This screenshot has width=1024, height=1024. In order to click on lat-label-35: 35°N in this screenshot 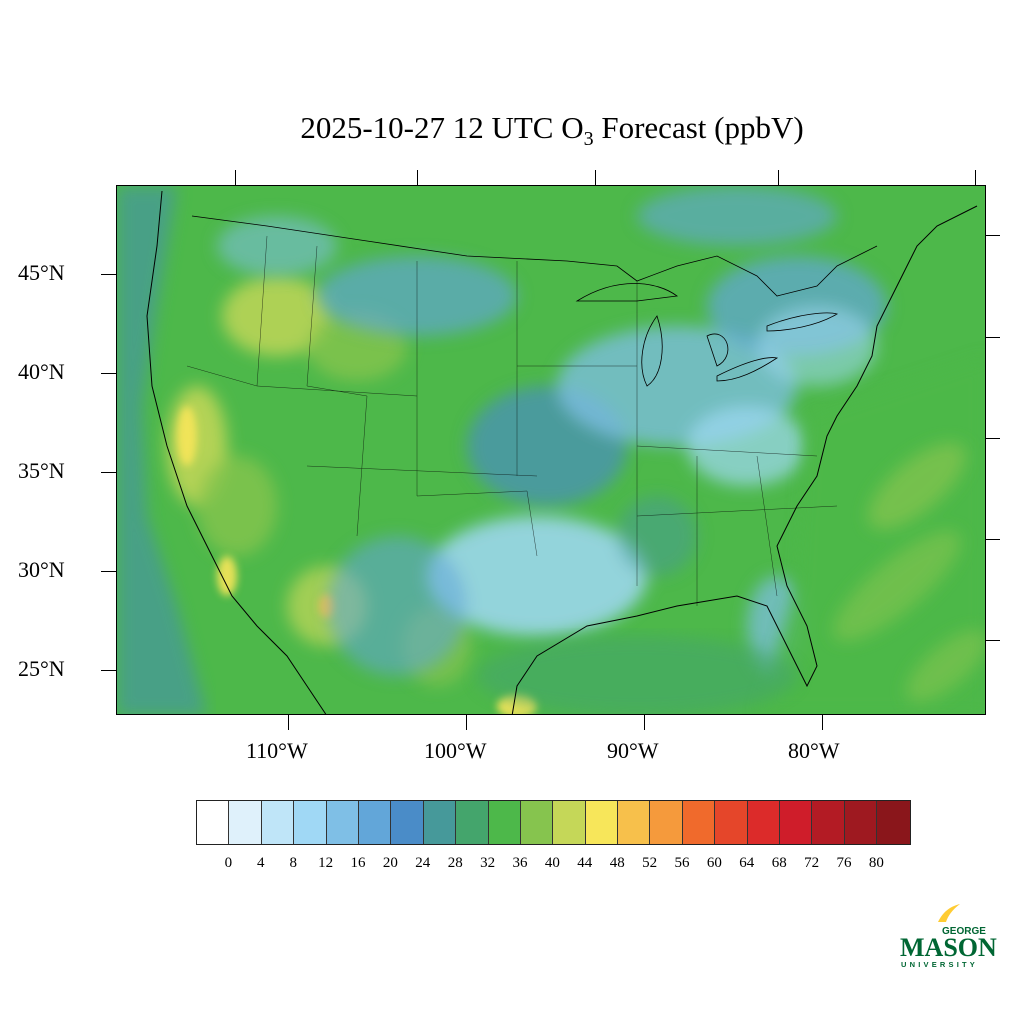, I will do `click(41, 470)`.